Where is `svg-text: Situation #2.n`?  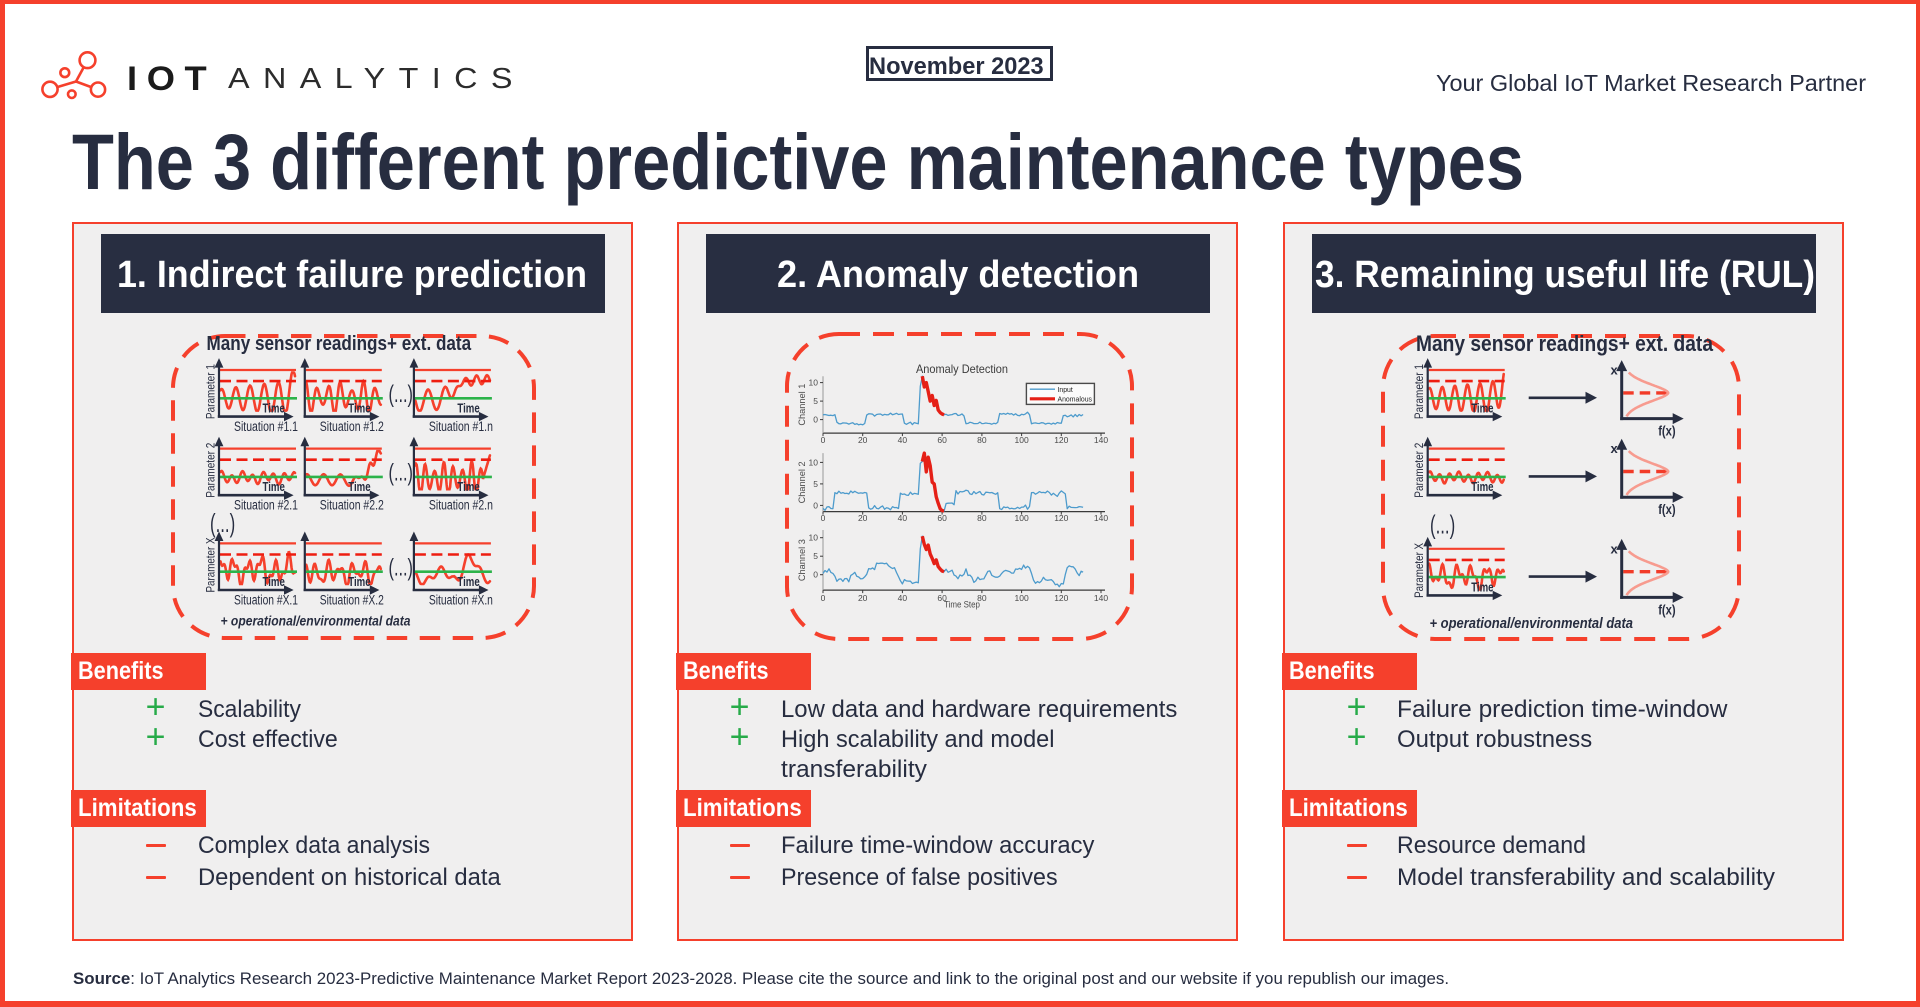
svg-text: Situation #2.n is located at coordinates (461, 504).